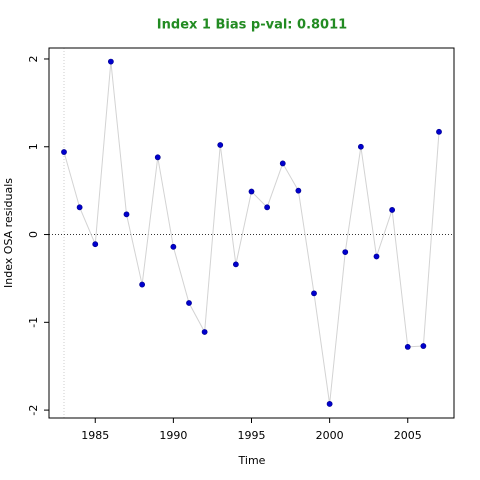  I want to click on x-axis-label: Time, so click(252, 460).